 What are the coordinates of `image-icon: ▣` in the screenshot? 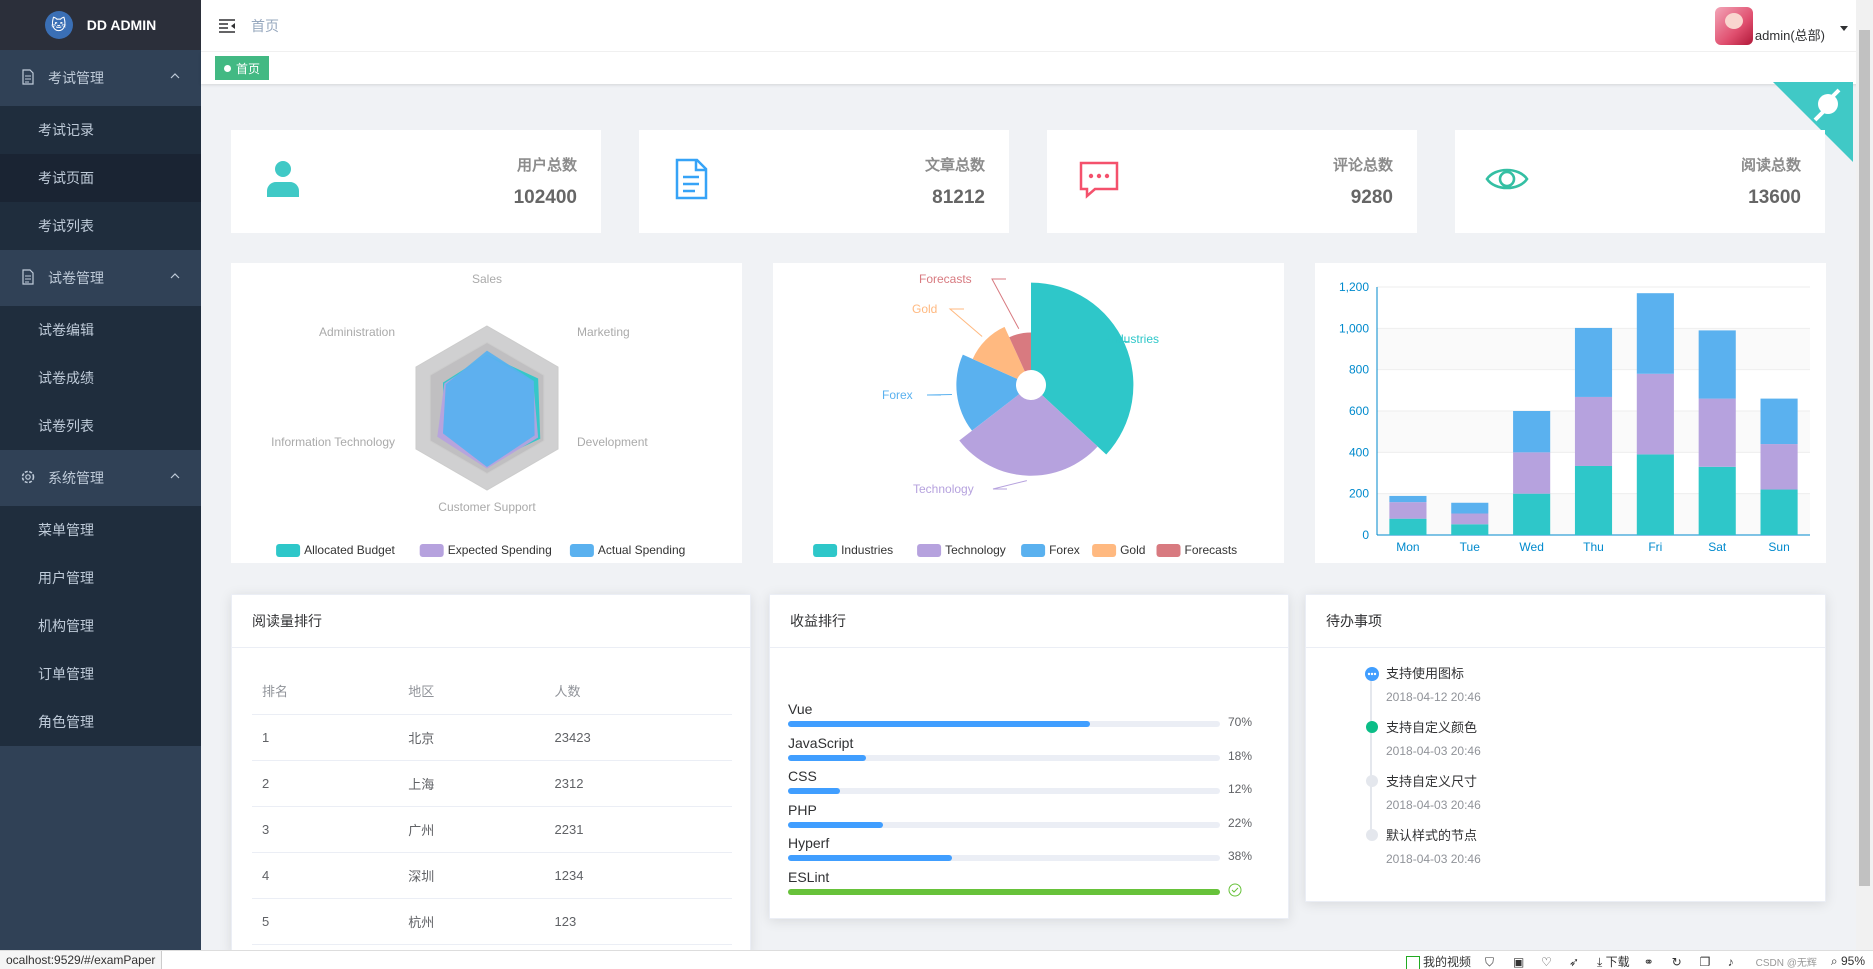 It's located at (1518, 961).